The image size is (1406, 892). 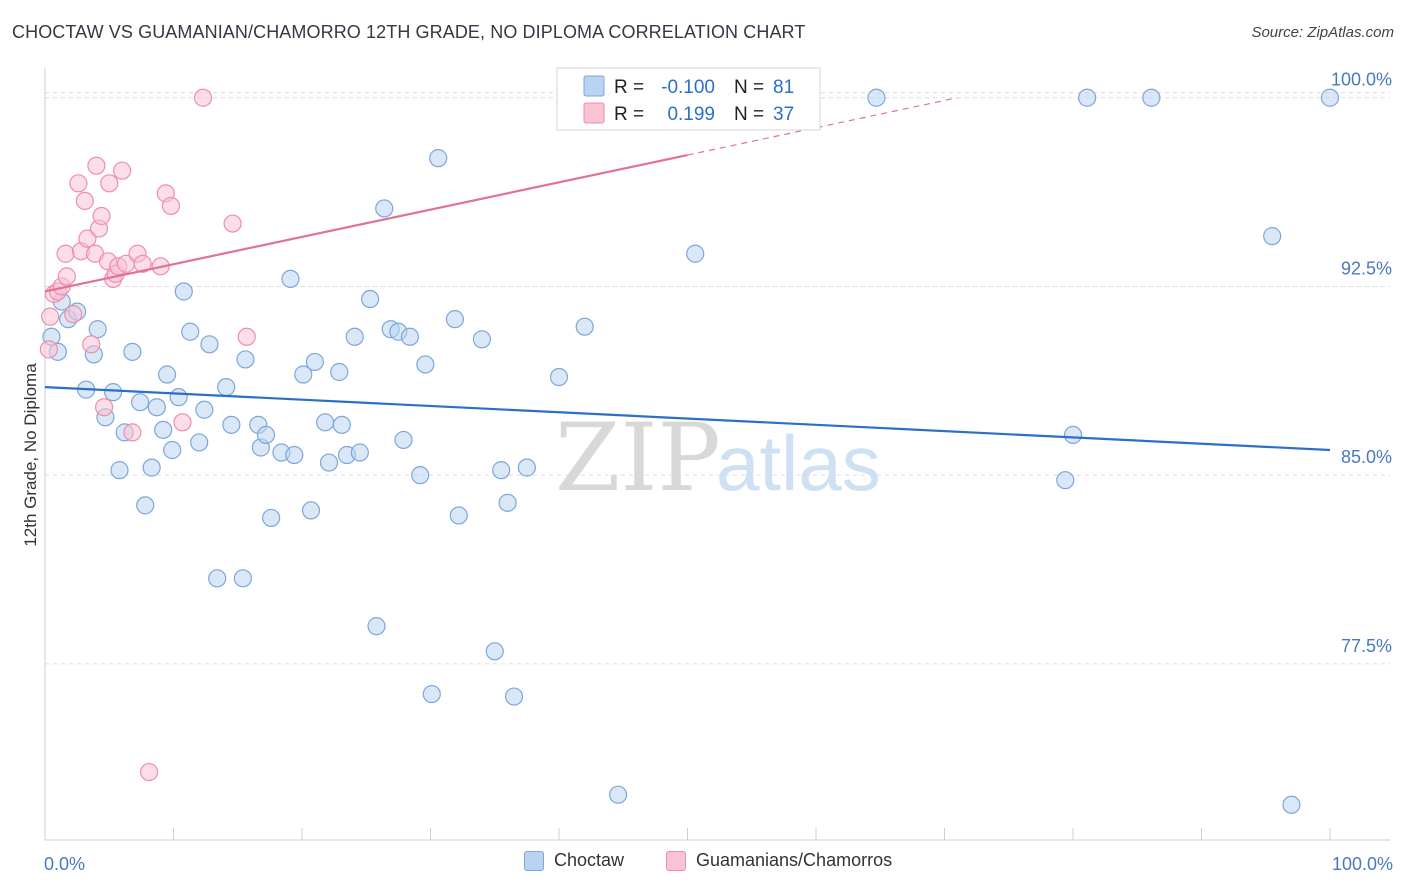 I want to click on legend-item-choctaw: Choctaw, so click(x=574, y=860).